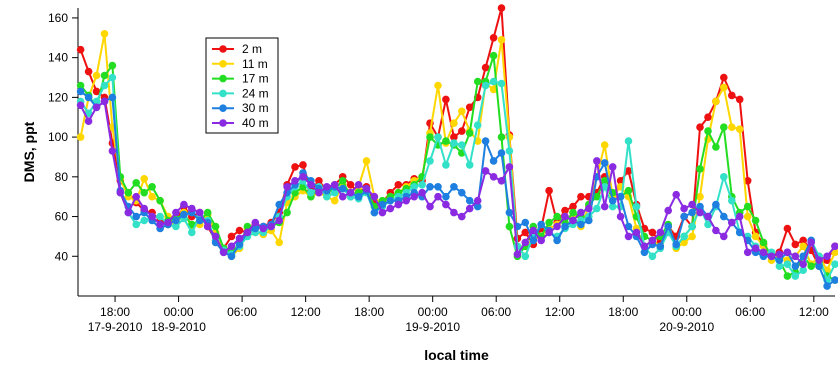 Image resolution: width=838 pixels, height=368 pixels. I want to click on legend-label: 11 m, so click(255, 64).